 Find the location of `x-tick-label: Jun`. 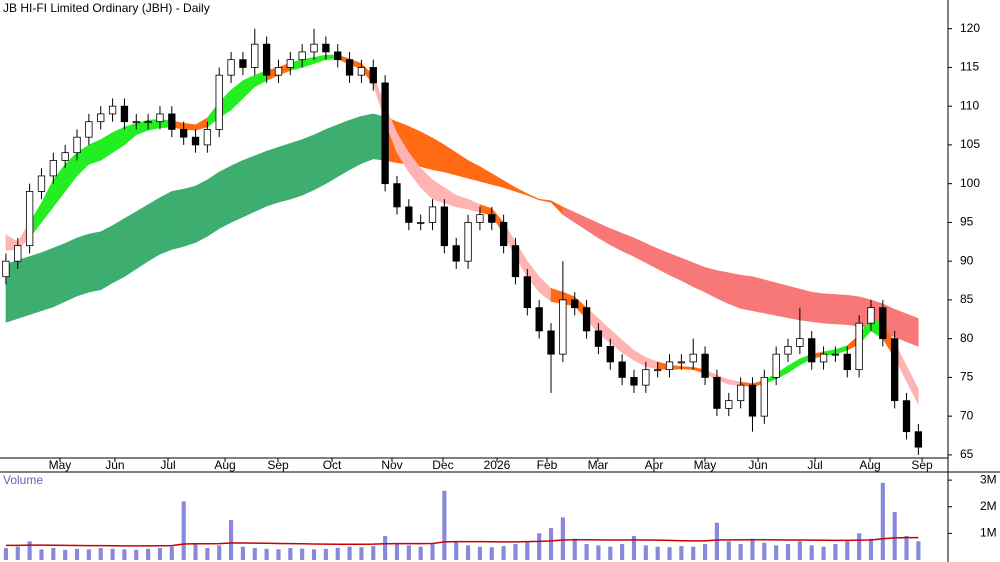

x-tick-label: Jun is located at coordinates (757, 465).